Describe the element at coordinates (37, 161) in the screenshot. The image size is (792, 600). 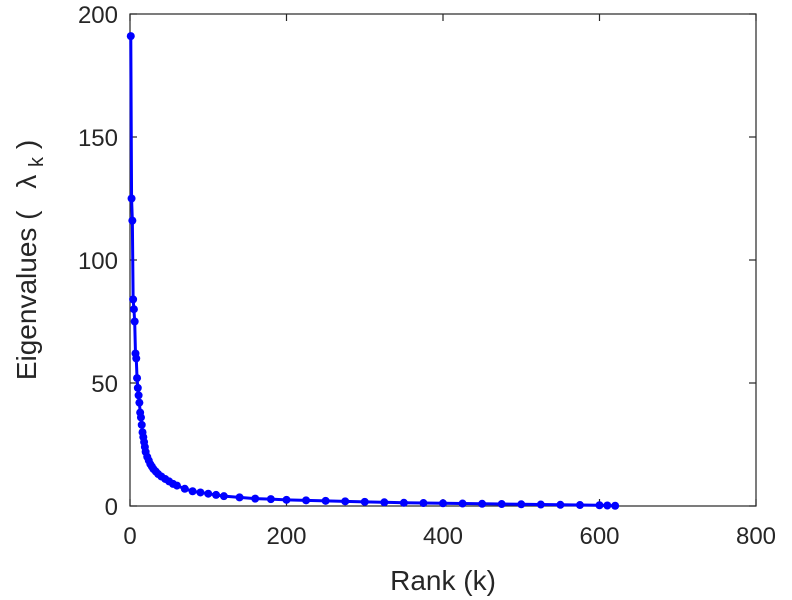
I see `y-axis-label-subscript: k` at that location.